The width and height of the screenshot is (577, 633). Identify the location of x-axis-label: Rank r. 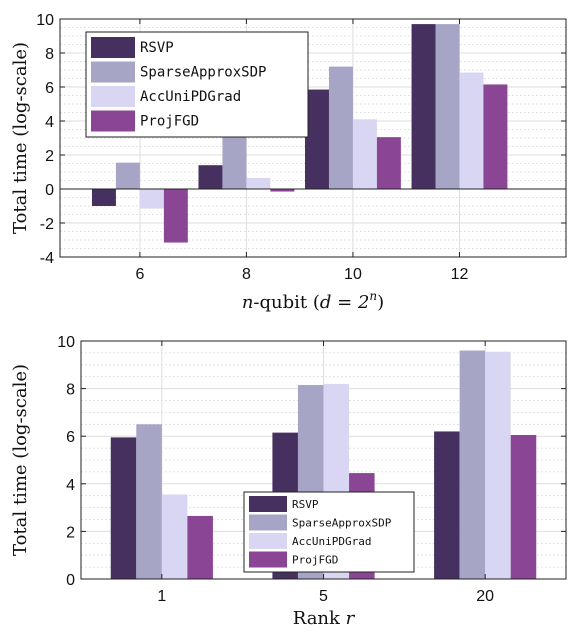
(324, 618).